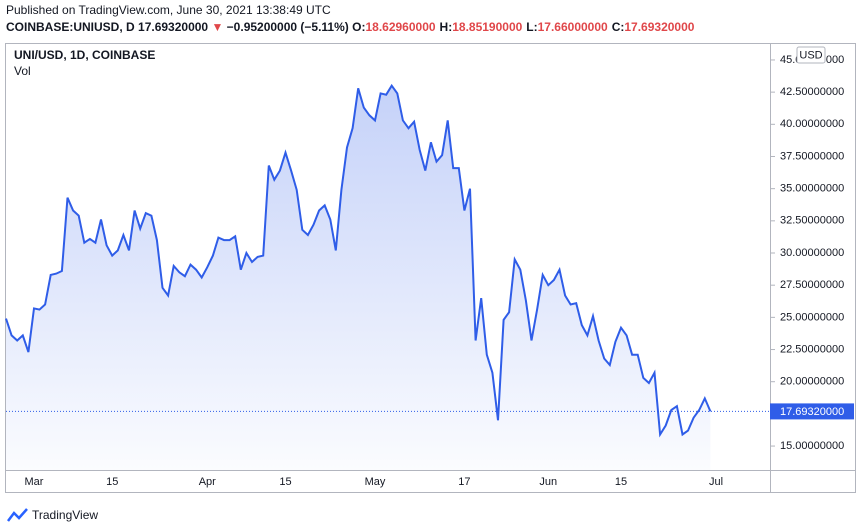 This screenshot has width=860, height=532. What do you see at coordinates (487, 27) in the screenshot?
I see `ohlc-value: 18.85190000` at bounding box center [487, 27].